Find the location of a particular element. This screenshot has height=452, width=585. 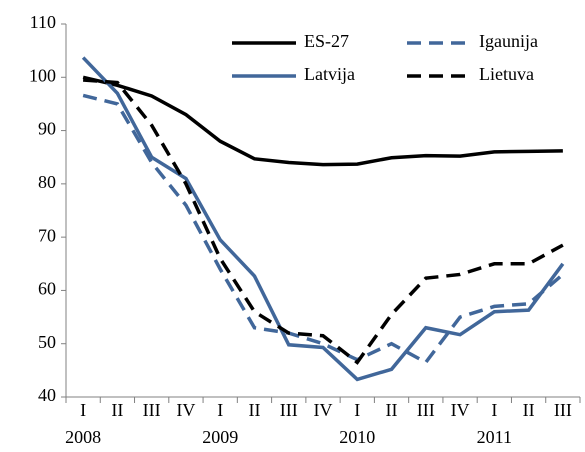

legend-label: Latvija is located at coordinates (329, 74).